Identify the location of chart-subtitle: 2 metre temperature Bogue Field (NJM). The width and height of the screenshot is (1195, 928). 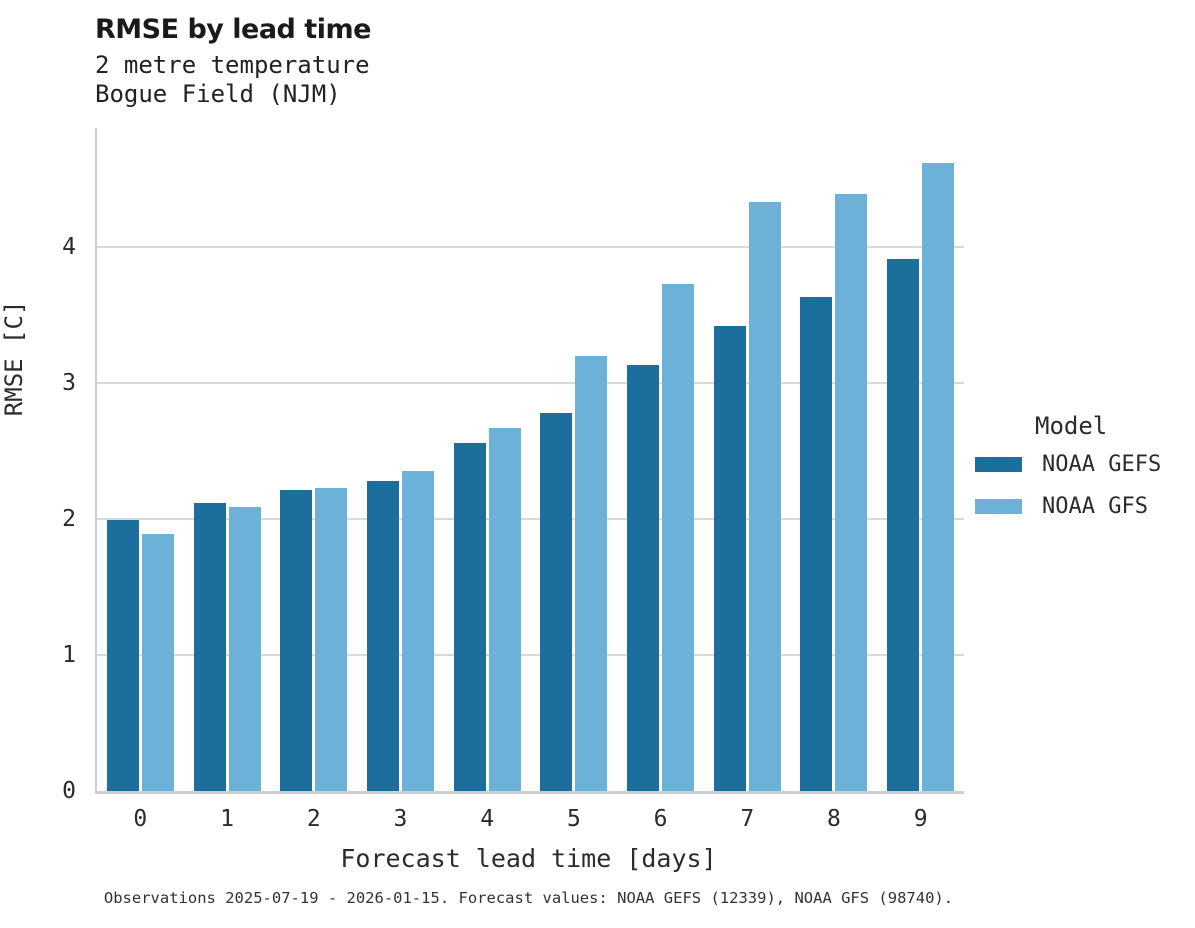
(232, 80).